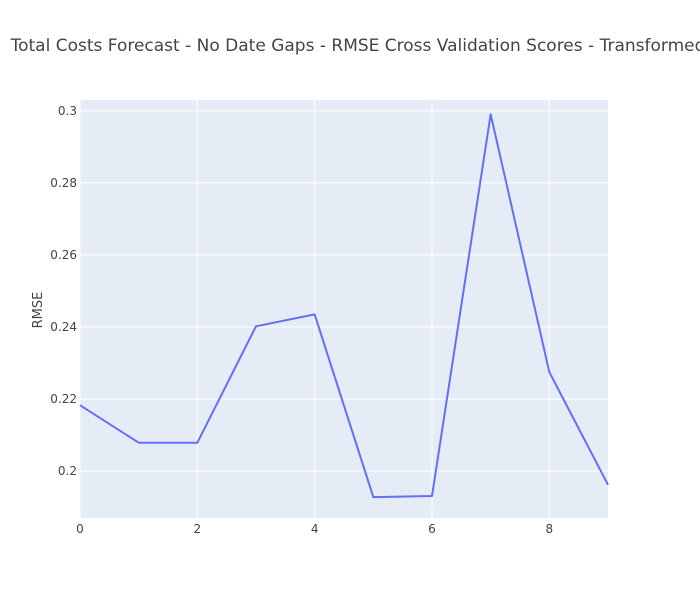 This screenshot has width=700, height=600. Describe the element at coordinates (315, 529) in the screenshot. I see `x-tick-label: 4` at that location.